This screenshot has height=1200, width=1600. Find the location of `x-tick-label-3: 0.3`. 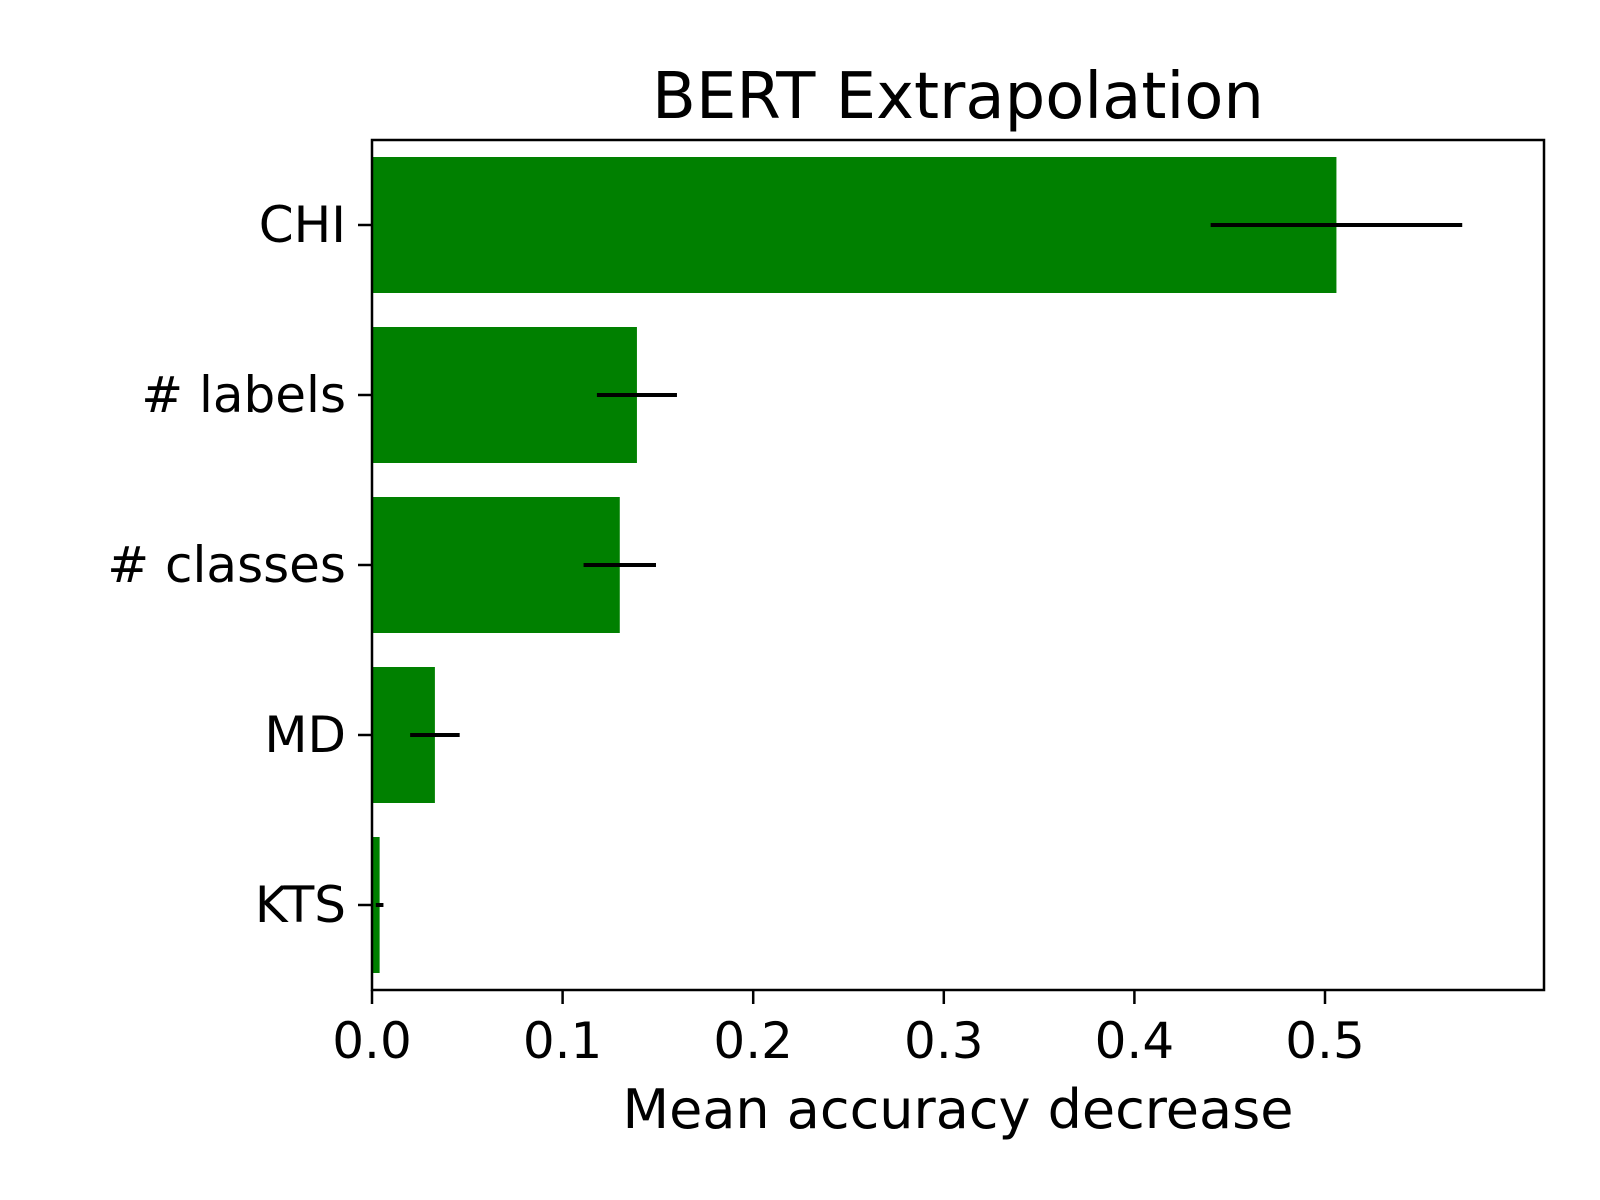

x-tick-label-3: 0.3 is located at coordinates (944, 1041).